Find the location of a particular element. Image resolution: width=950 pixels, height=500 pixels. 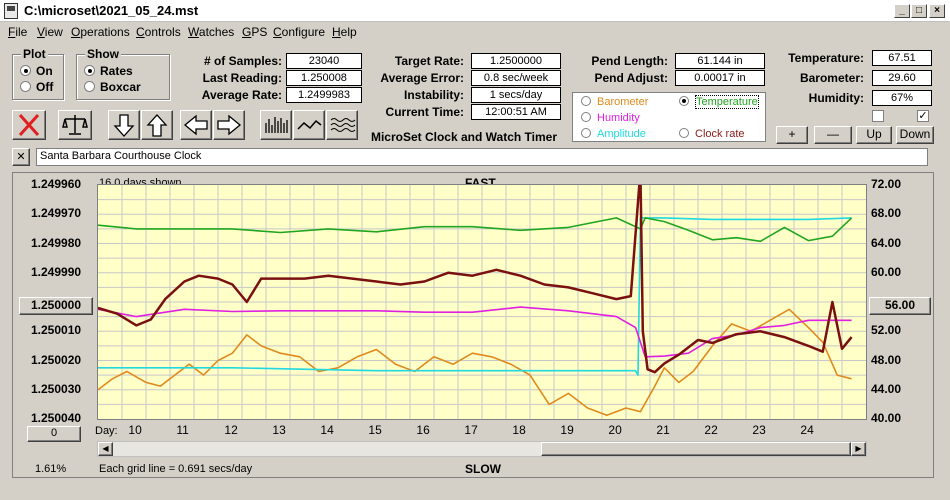

balance-scale-icon is located at coordinates (75, 125).